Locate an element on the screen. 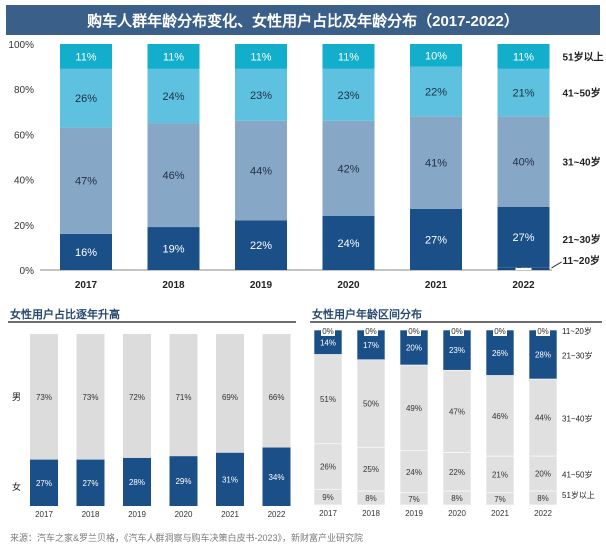  series-label: 51岁以上 is located at coordinates (578, 495).